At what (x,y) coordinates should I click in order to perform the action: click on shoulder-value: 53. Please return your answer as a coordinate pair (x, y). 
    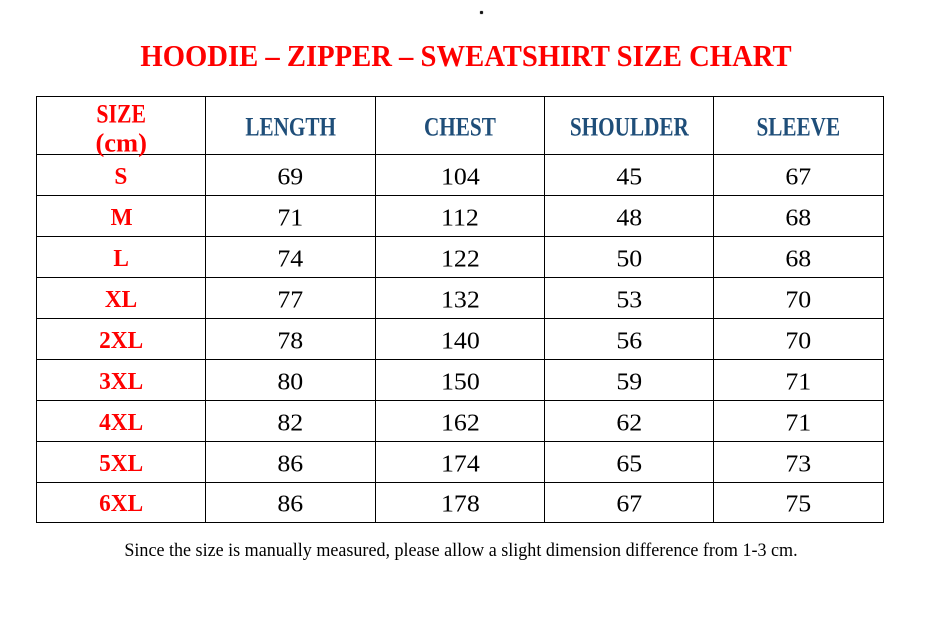
    Looking at the image, I should click on (629, 298).